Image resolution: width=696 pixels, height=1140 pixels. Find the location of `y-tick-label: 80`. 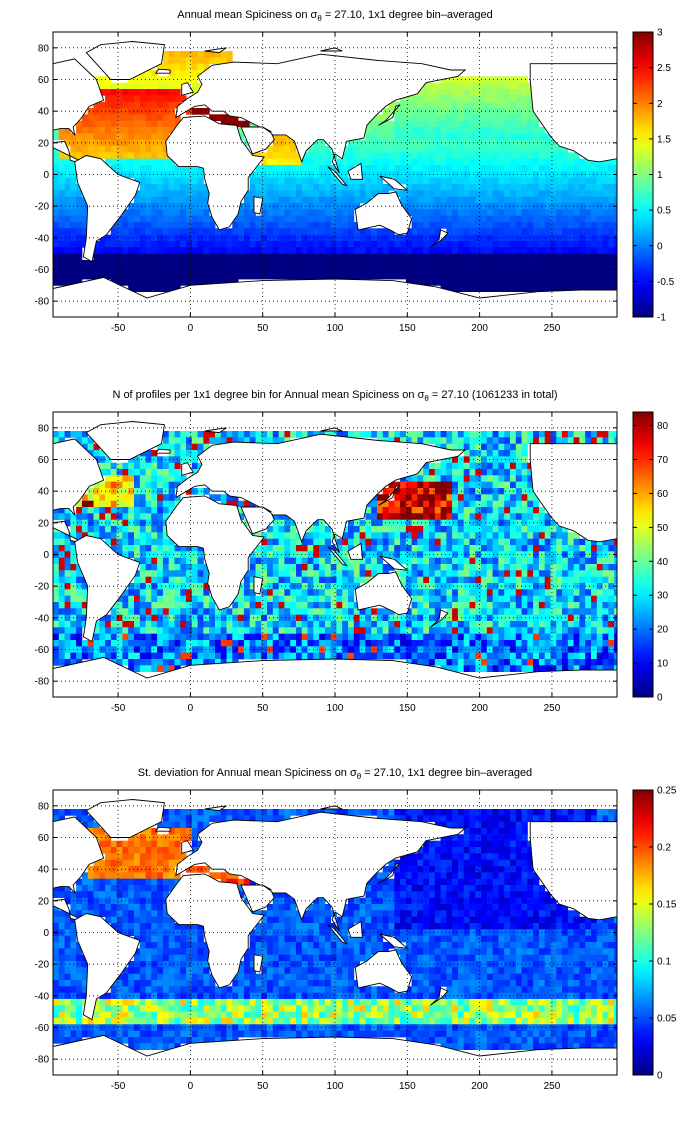

y-tick-label: 80 is located at coordinates (44, 48).